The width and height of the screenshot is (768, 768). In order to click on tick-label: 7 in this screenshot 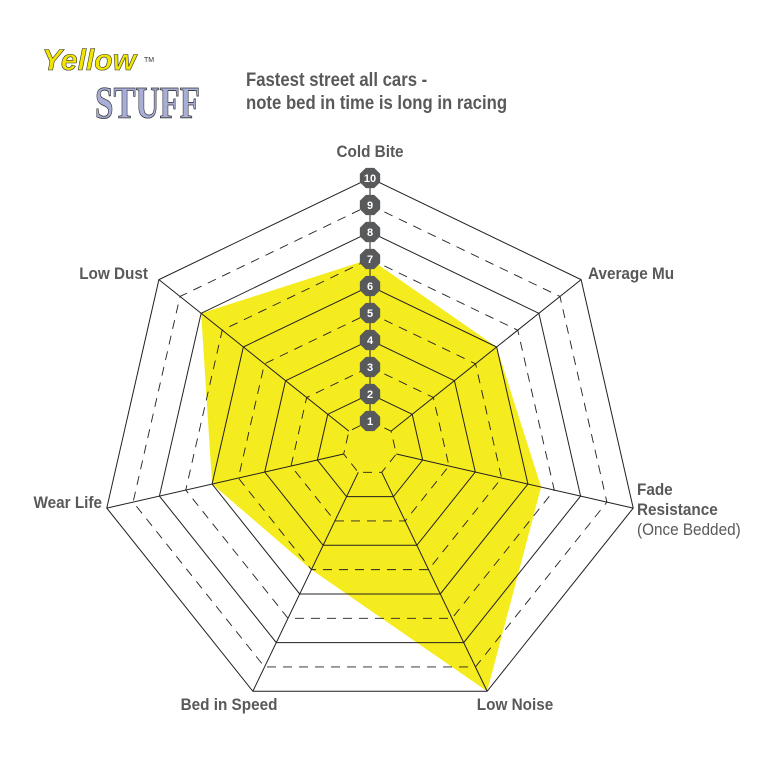, I will do `click(370, 260)`.